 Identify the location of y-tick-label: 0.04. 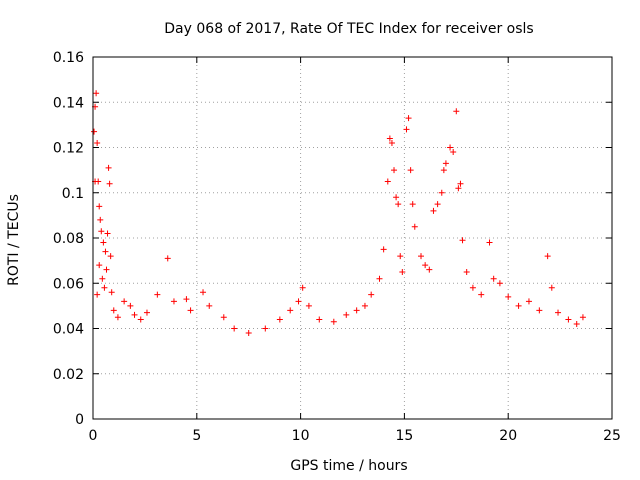
(68, 330).